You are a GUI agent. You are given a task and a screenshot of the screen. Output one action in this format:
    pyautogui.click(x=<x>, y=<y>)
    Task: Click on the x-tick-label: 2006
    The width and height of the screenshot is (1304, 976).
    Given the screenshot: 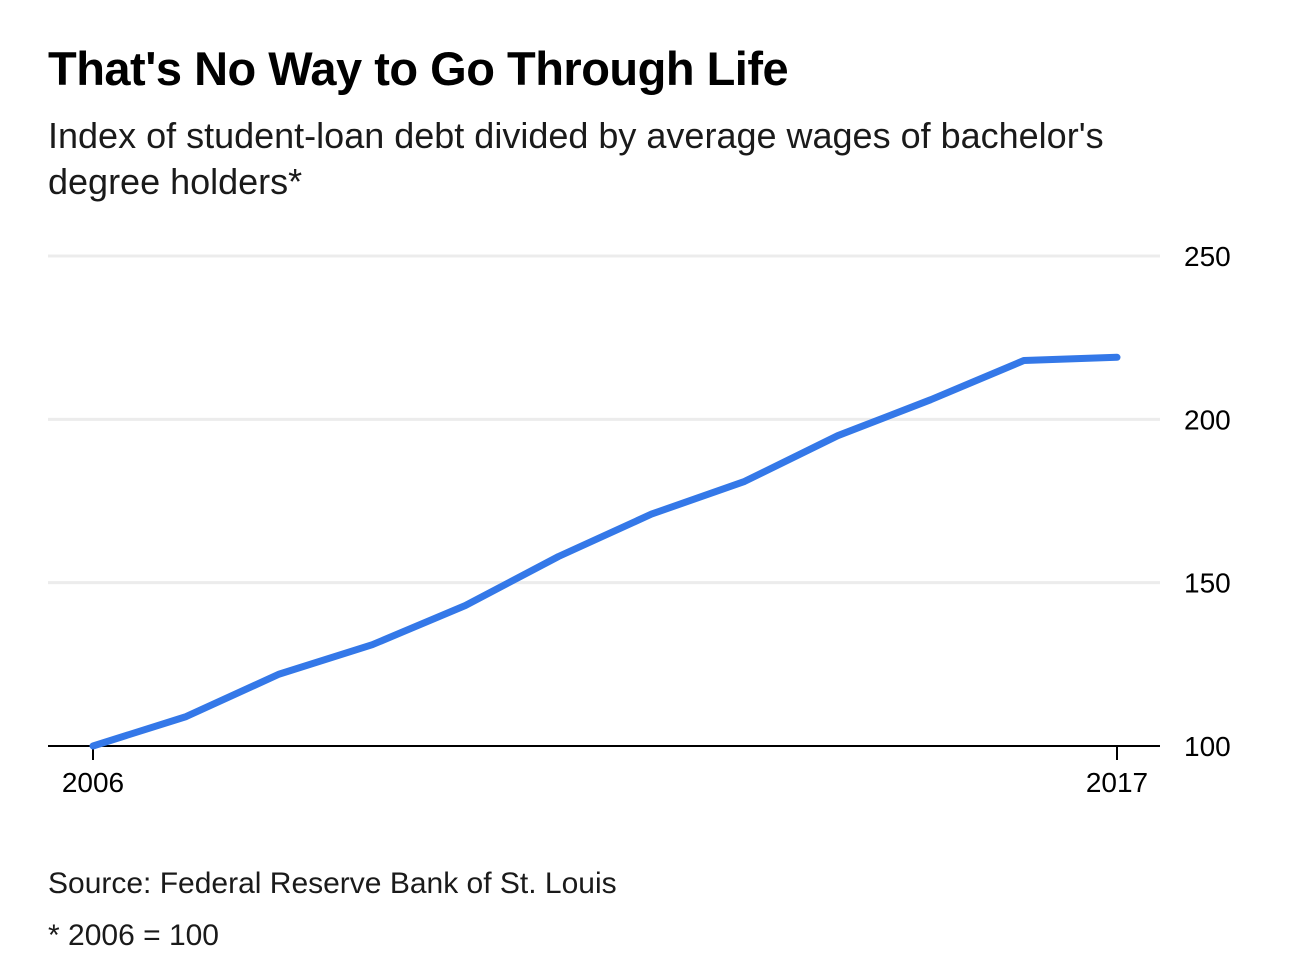 What is the action you would take?
    pyautogui.click(x=93, y=782)
    